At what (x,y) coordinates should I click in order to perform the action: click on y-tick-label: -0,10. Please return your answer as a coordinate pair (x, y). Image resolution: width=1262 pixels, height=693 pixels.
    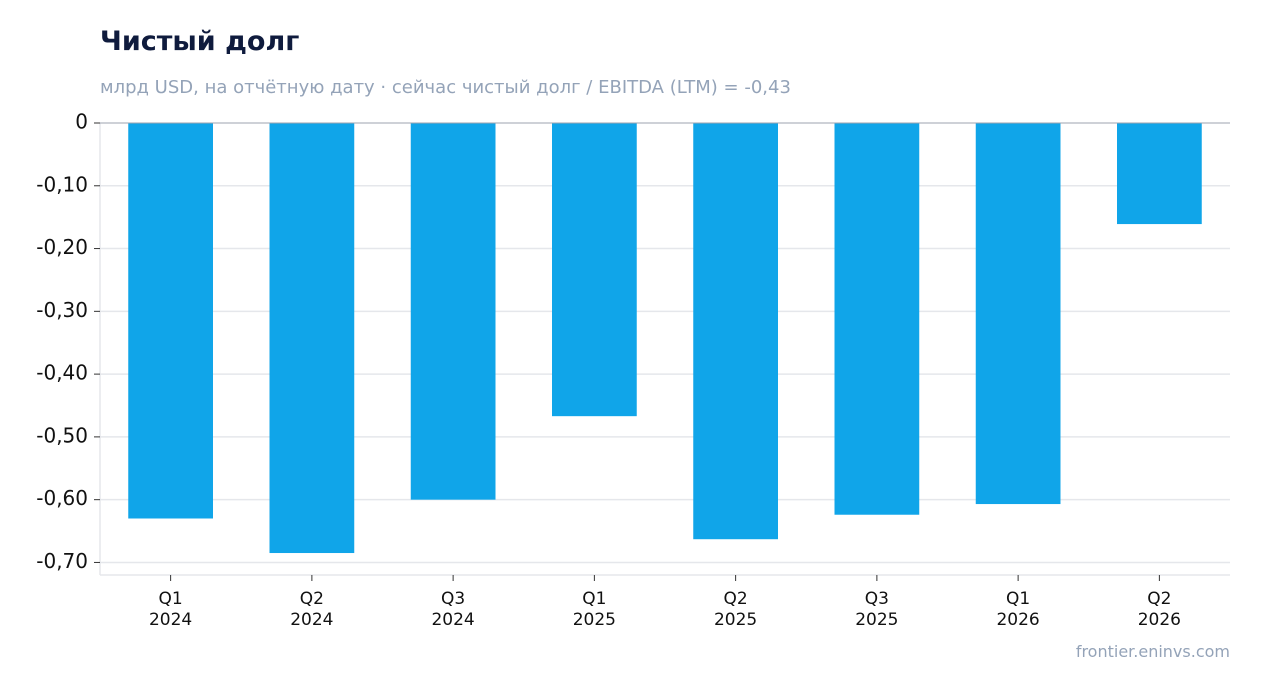
    Looking at the image, I should click on (62, 184).